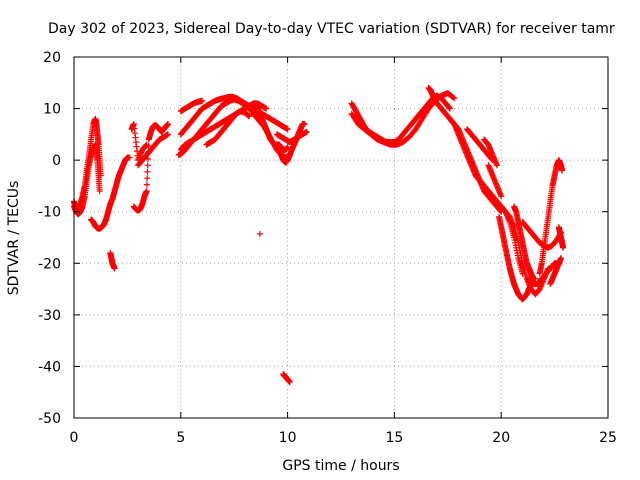 The image size is (640, 480). What do you see at coordinates (14, 238) in the screenshot?
I see `y-axis-label: SDTVAR / TECUs` at bounding box center [14, 238].